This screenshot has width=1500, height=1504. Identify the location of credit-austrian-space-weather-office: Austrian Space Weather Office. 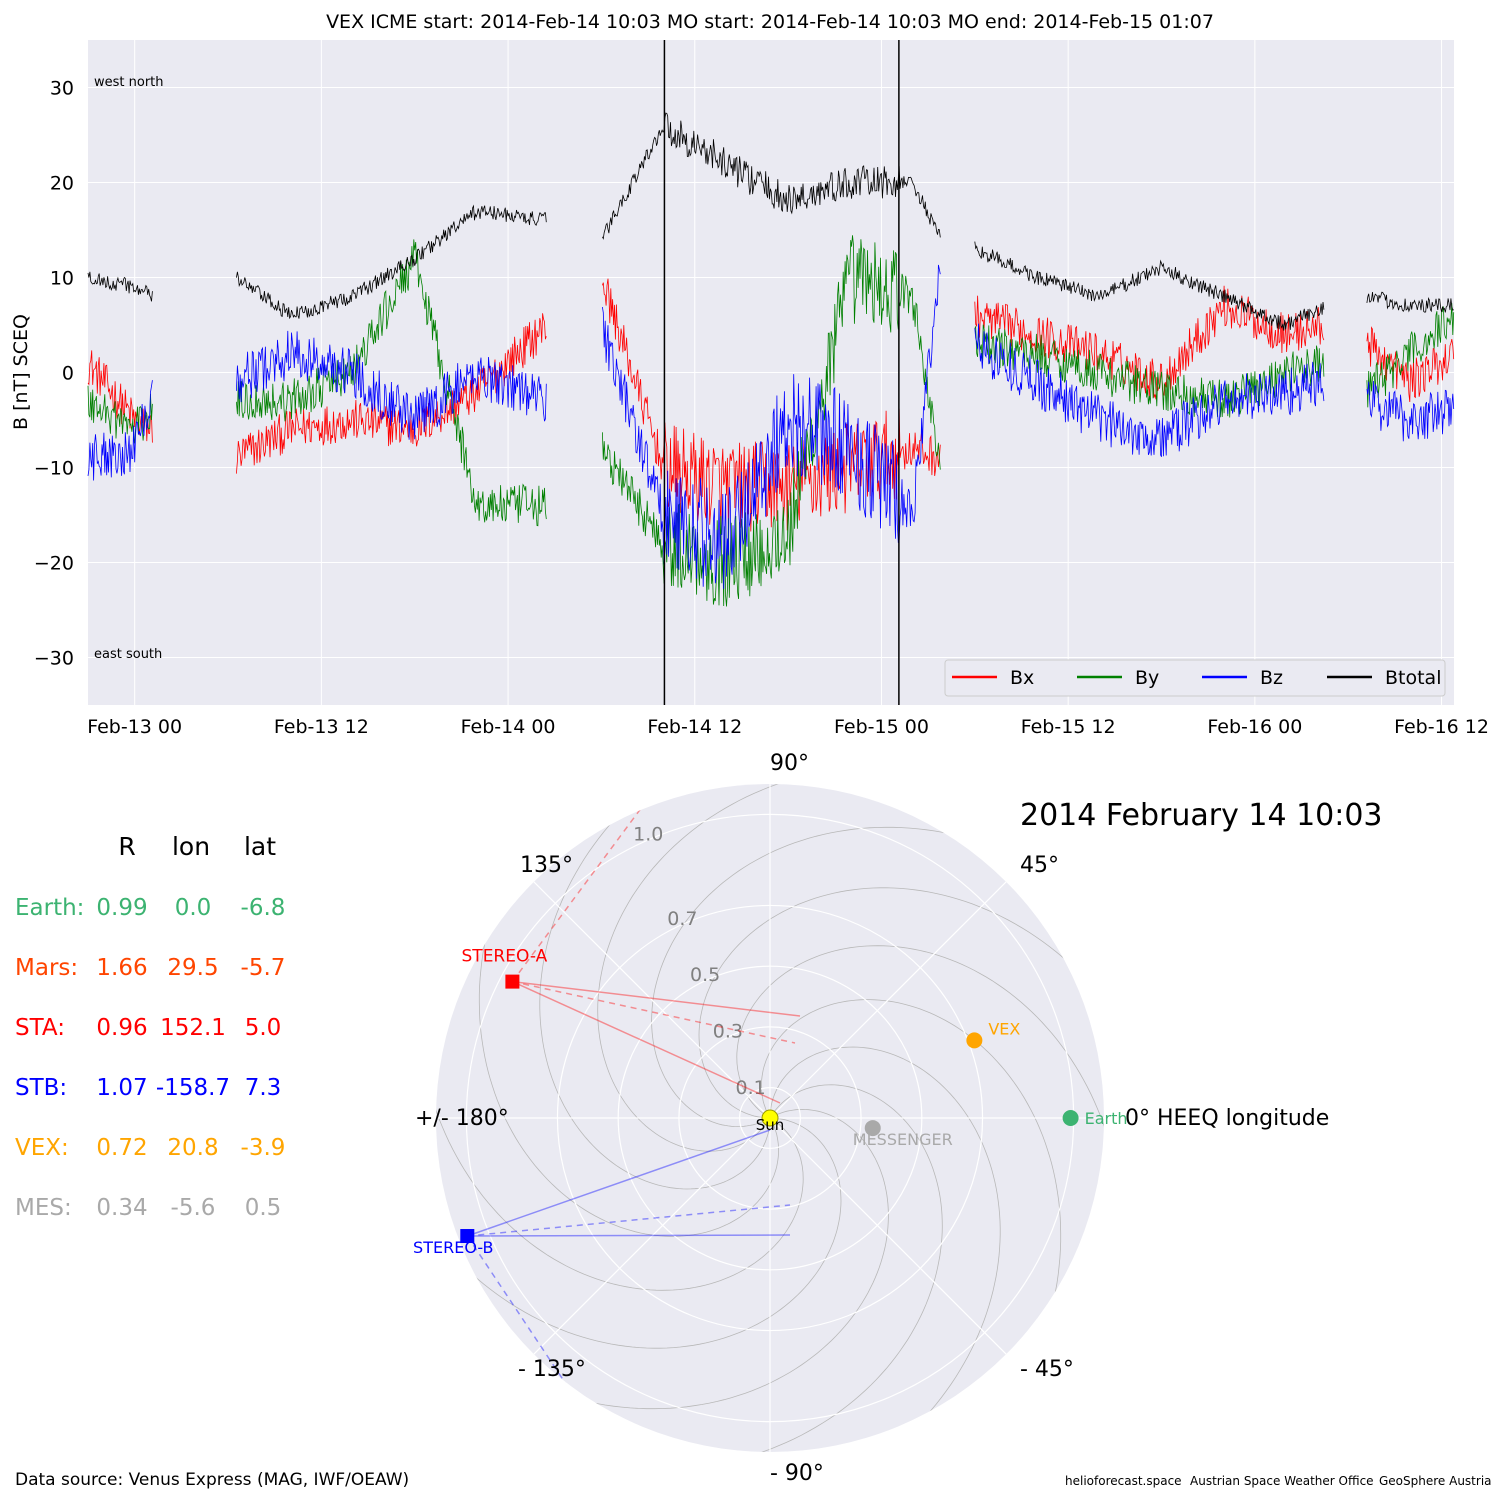
(1282, 1481).